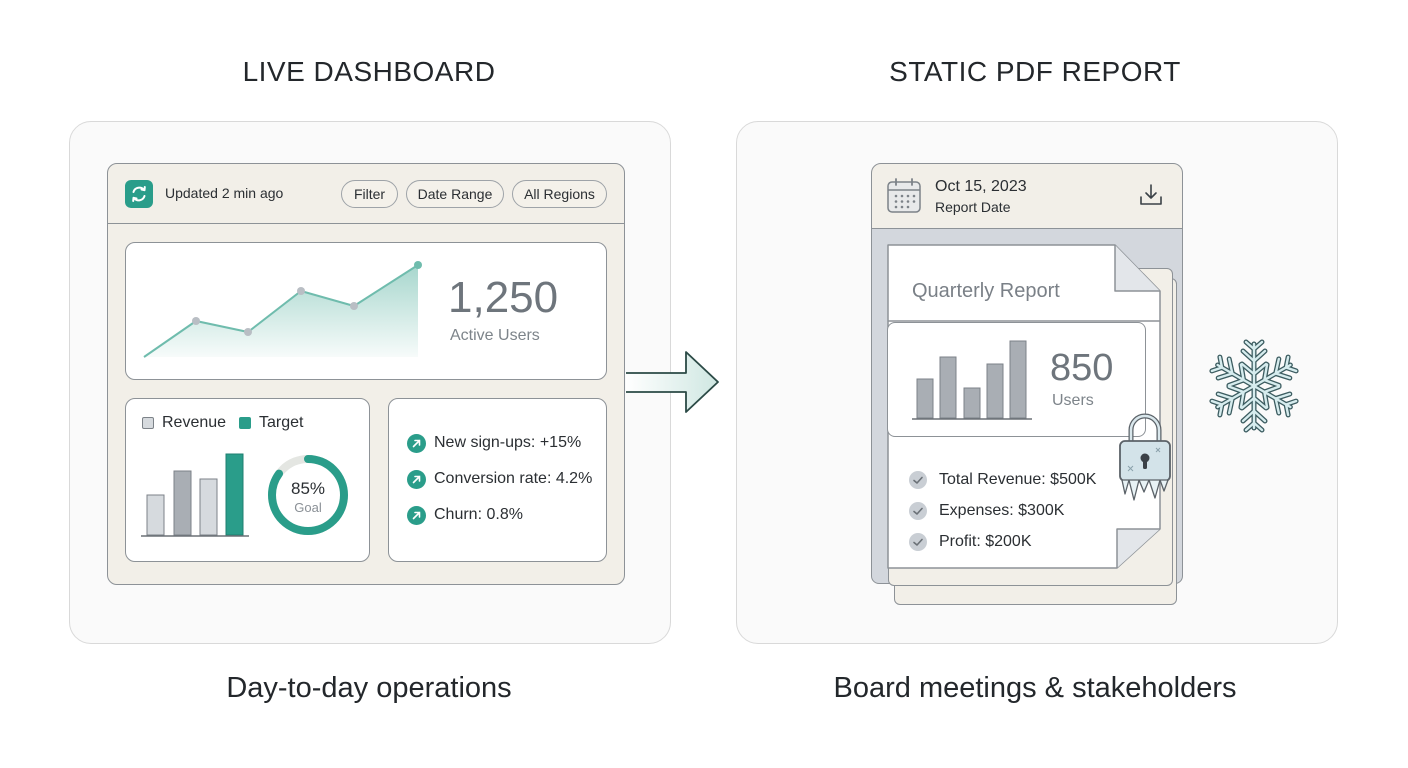  I want to click on revenue-bar-chart, so click(244, 495).